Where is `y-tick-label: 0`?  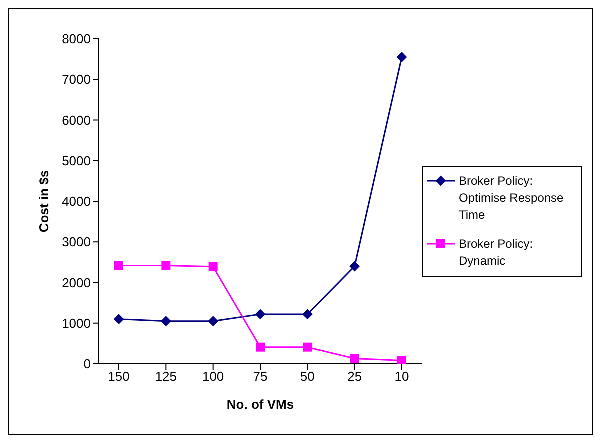
y-tick-label: 0 is located at coordinates (87, 364).